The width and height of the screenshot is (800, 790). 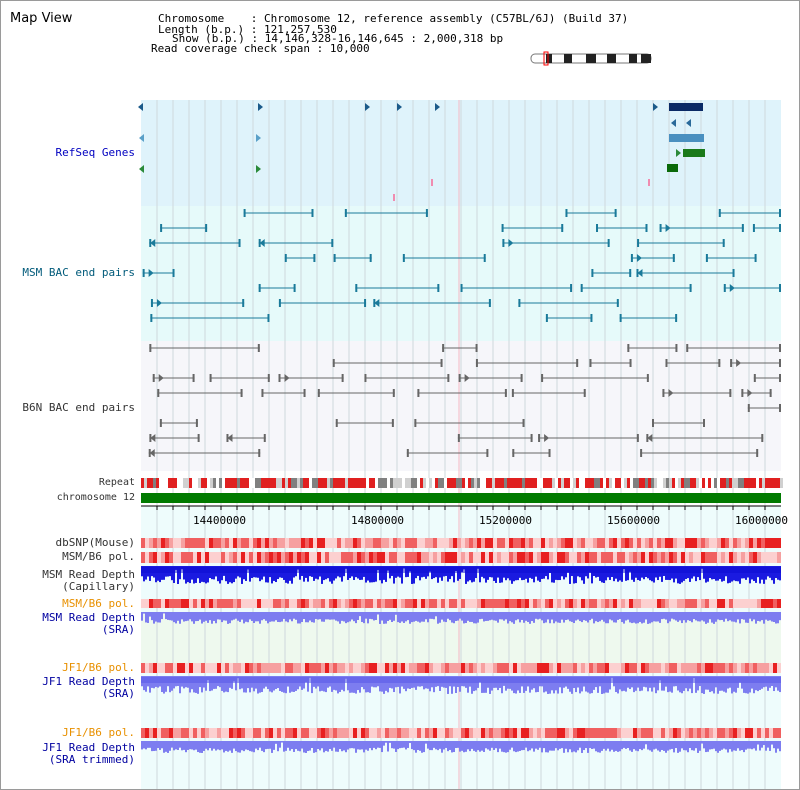 I want to click on track-label-jf1-b6-pol-2: JF1/B6 pol., so click(x=98, y=732).